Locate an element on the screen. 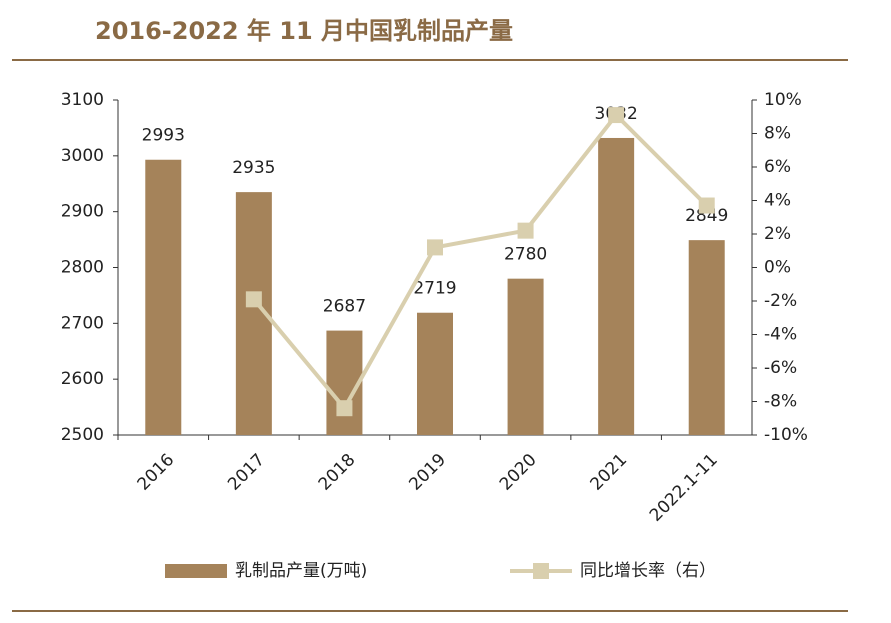 This screenshot has height=623, width=891. y-tick-label: 2500 is located at coordinates (82, 435).